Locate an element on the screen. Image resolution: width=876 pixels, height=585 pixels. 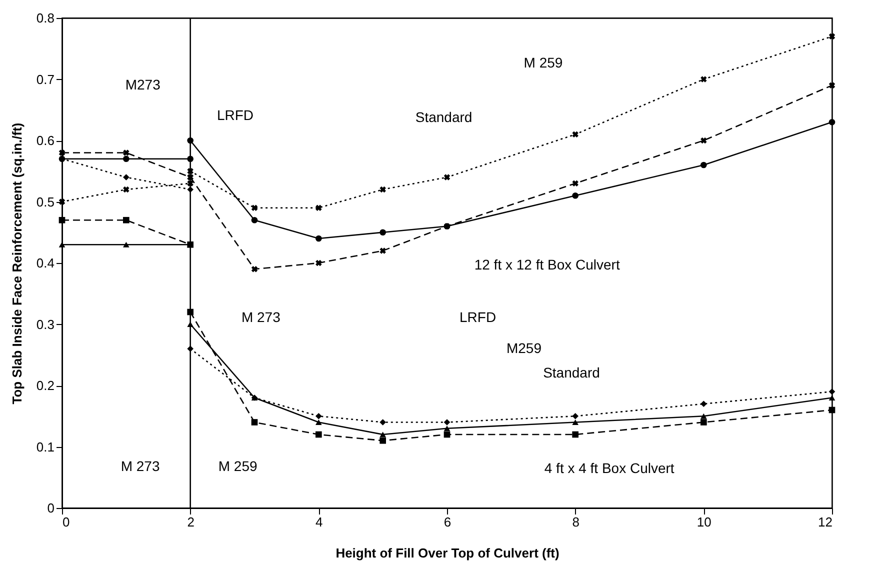
y-tick-label: 0.1 is located at coordinates (45, 446).